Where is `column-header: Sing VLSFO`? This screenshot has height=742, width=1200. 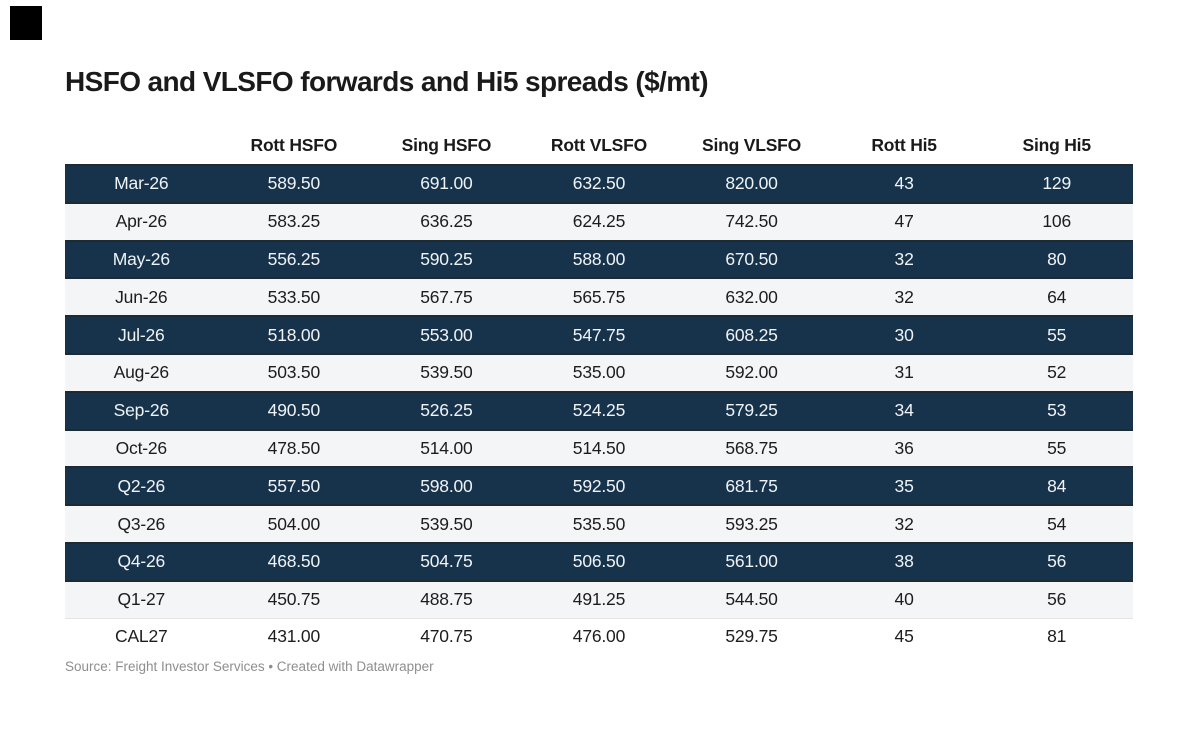
column-header: Sing VLSFO is located at coordinates (751, 144).